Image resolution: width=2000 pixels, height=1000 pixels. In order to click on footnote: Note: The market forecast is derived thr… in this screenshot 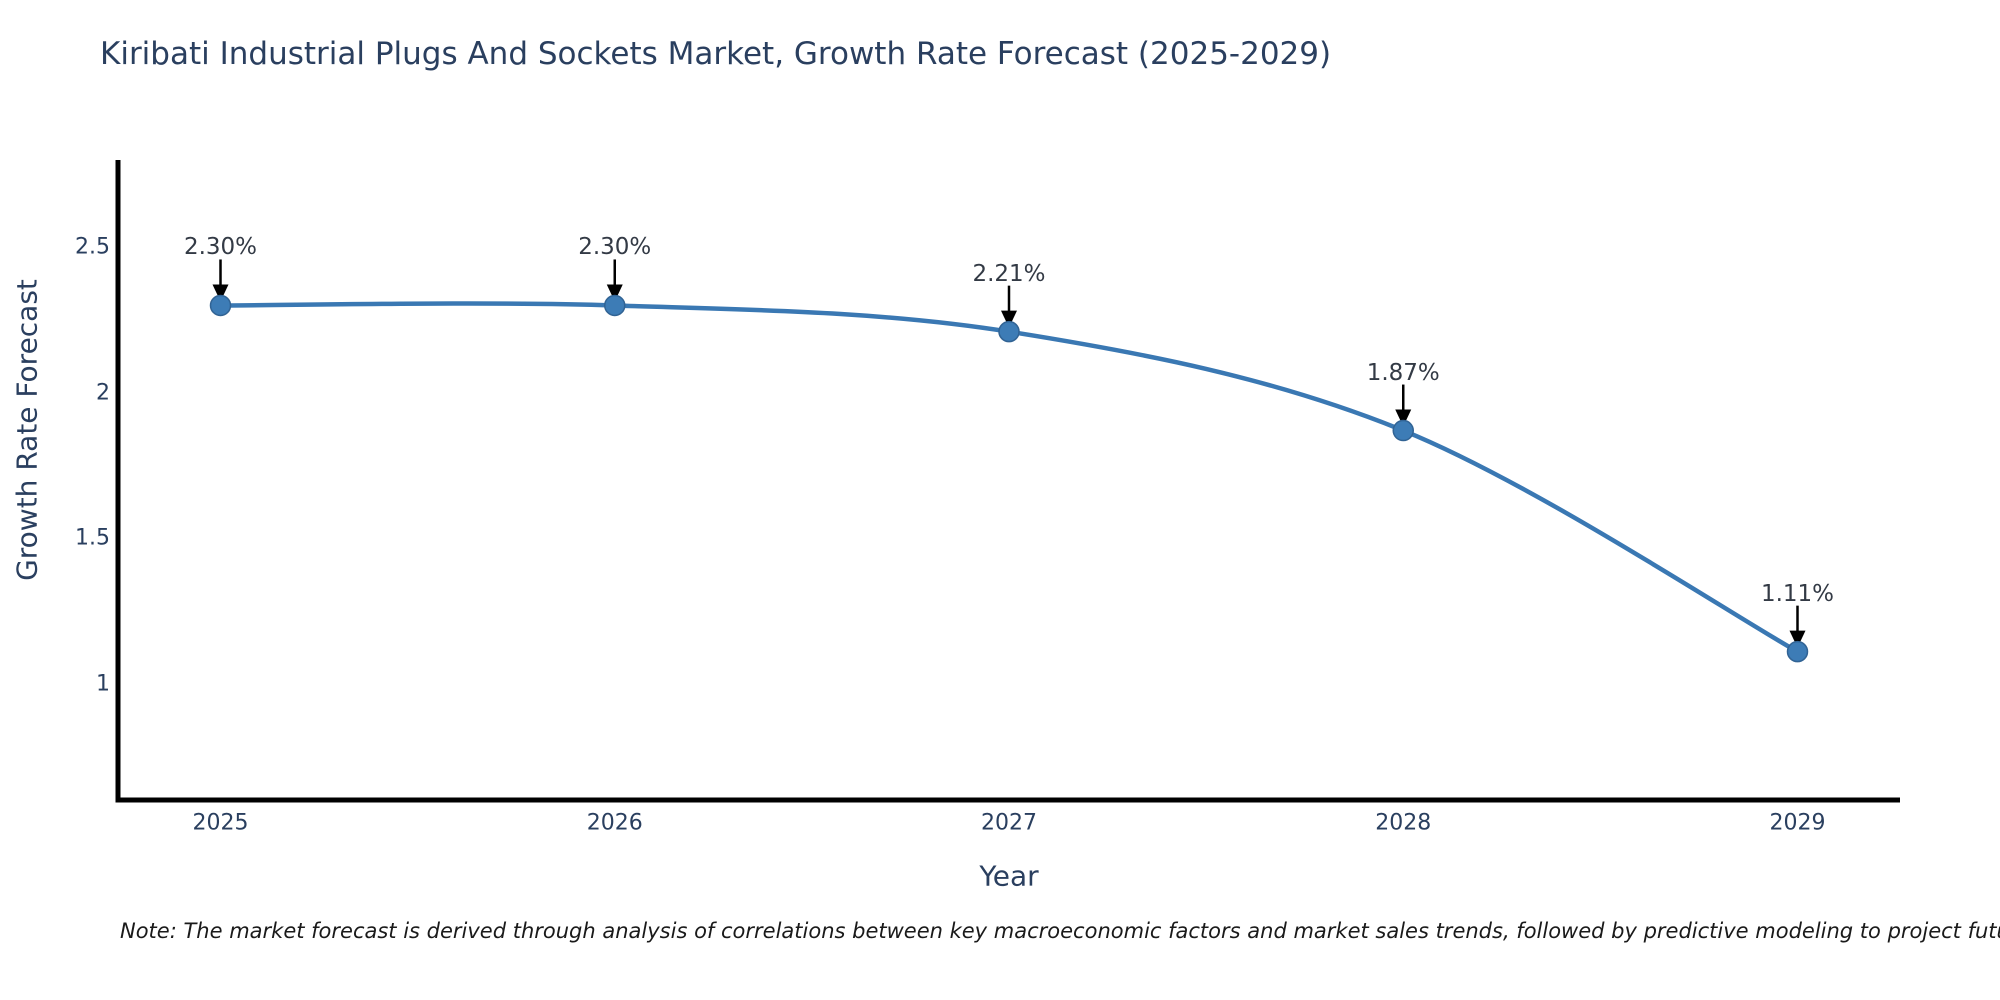, I will do `click(1060, 931)`.